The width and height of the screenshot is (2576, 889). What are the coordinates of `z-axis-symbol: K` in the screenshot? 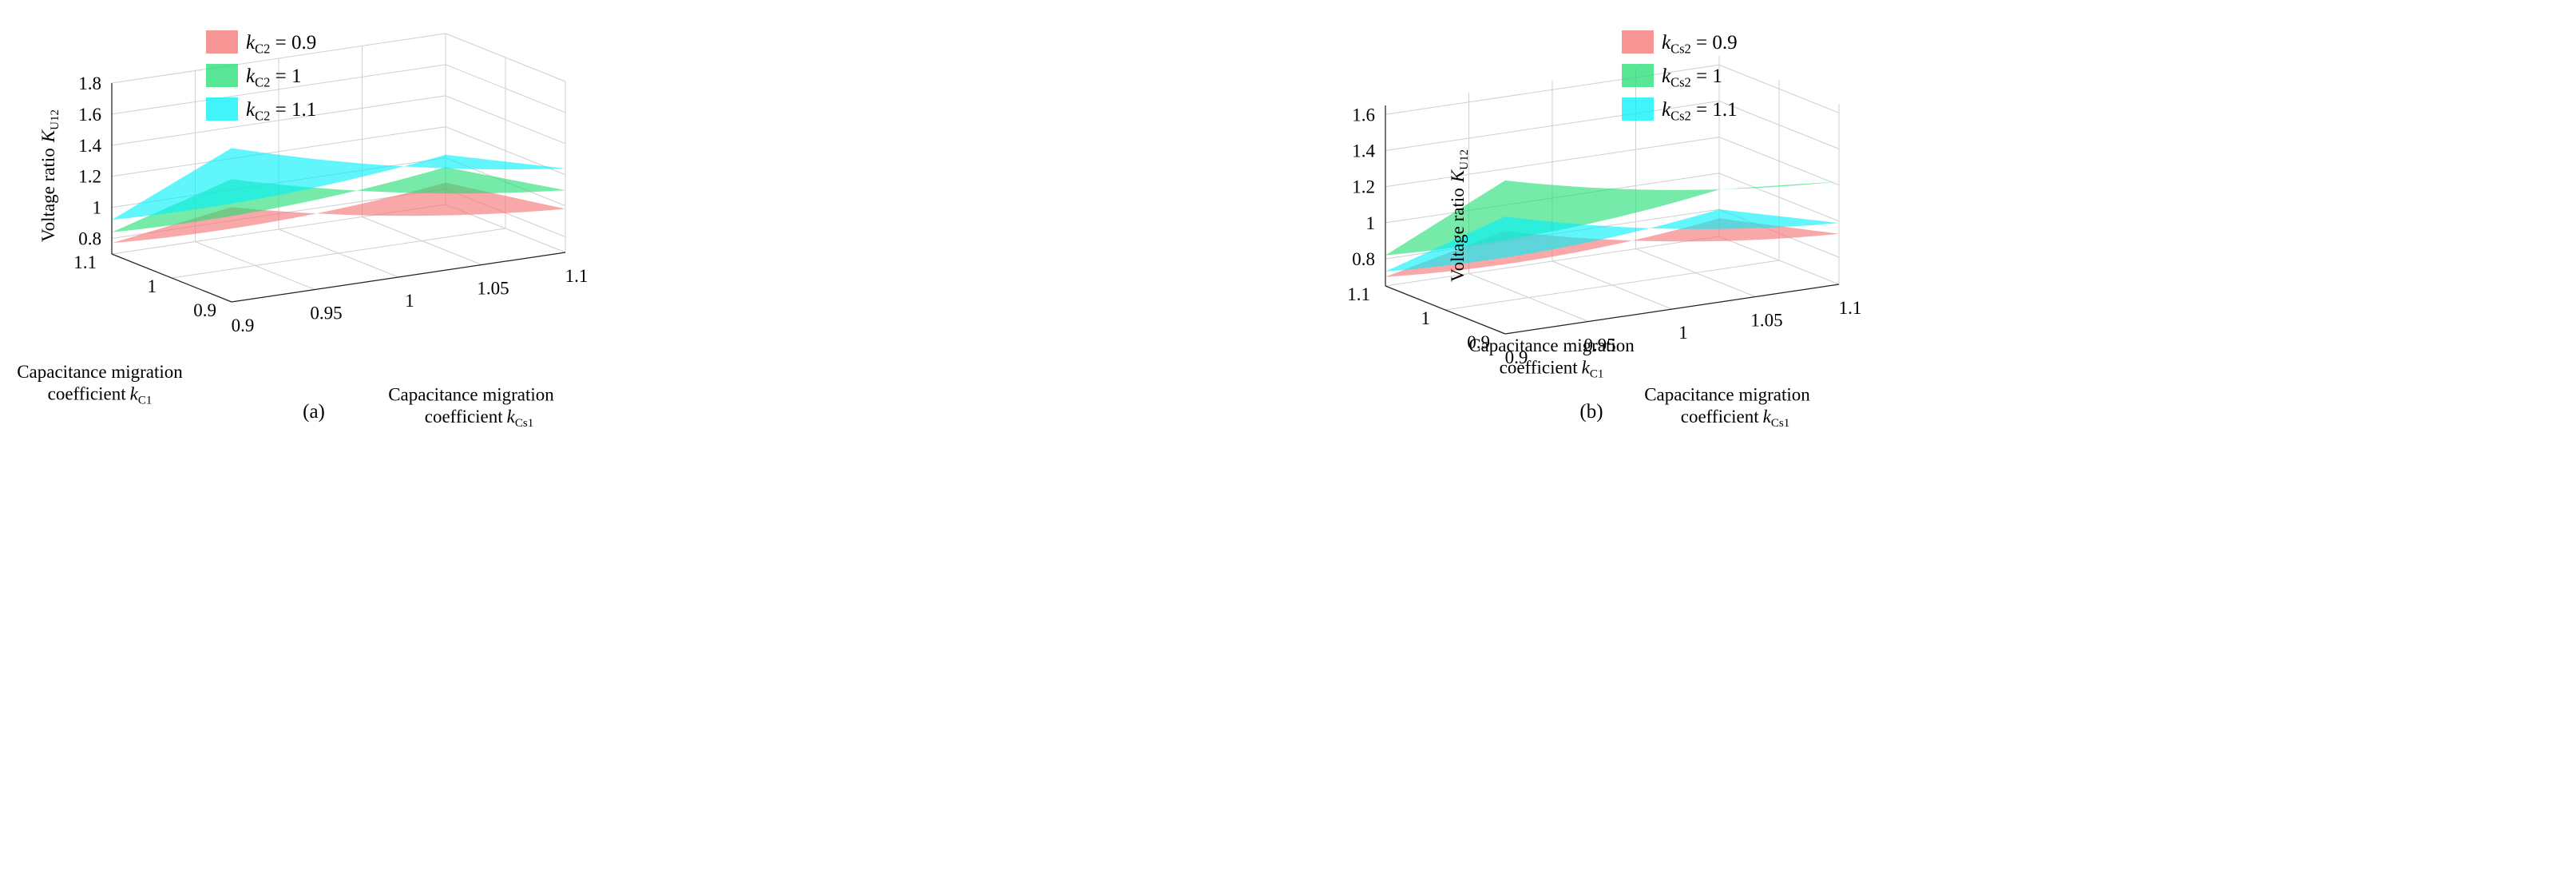 It's located at (48, 136).